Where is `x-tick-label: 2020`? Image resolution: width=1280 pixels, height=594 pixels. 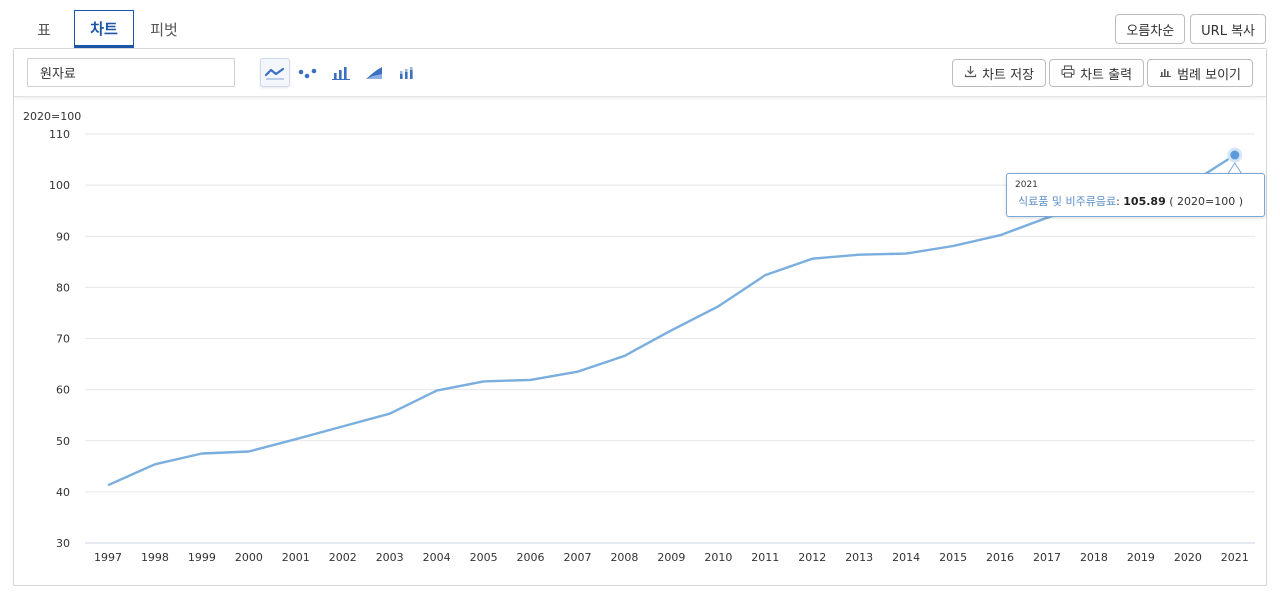 x-tick-label: 2020 is located at coordinates (1188, 557).